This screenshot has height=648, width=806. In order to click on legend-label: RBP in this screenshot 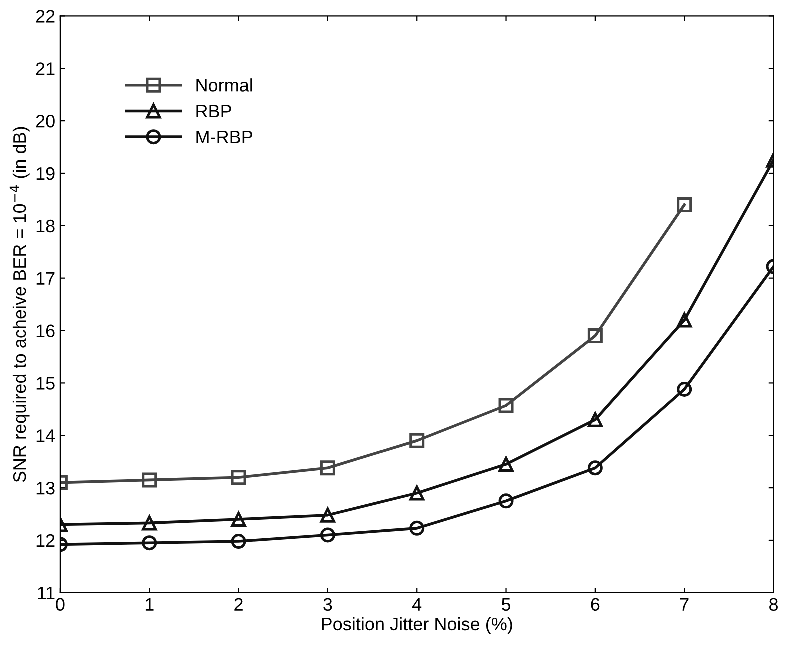, I will do `click(214, 111)`.